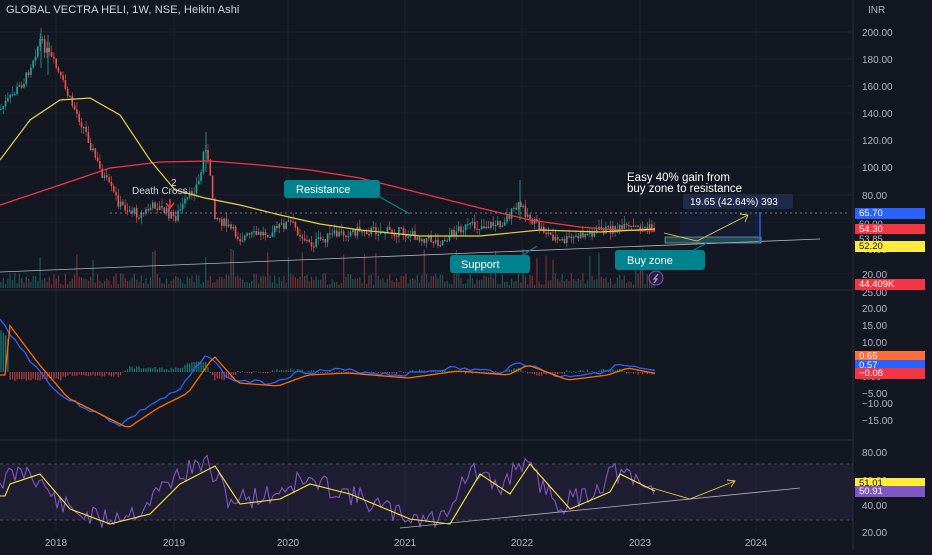  I want to click on rsi-projection-arrow, so click(693, 489).